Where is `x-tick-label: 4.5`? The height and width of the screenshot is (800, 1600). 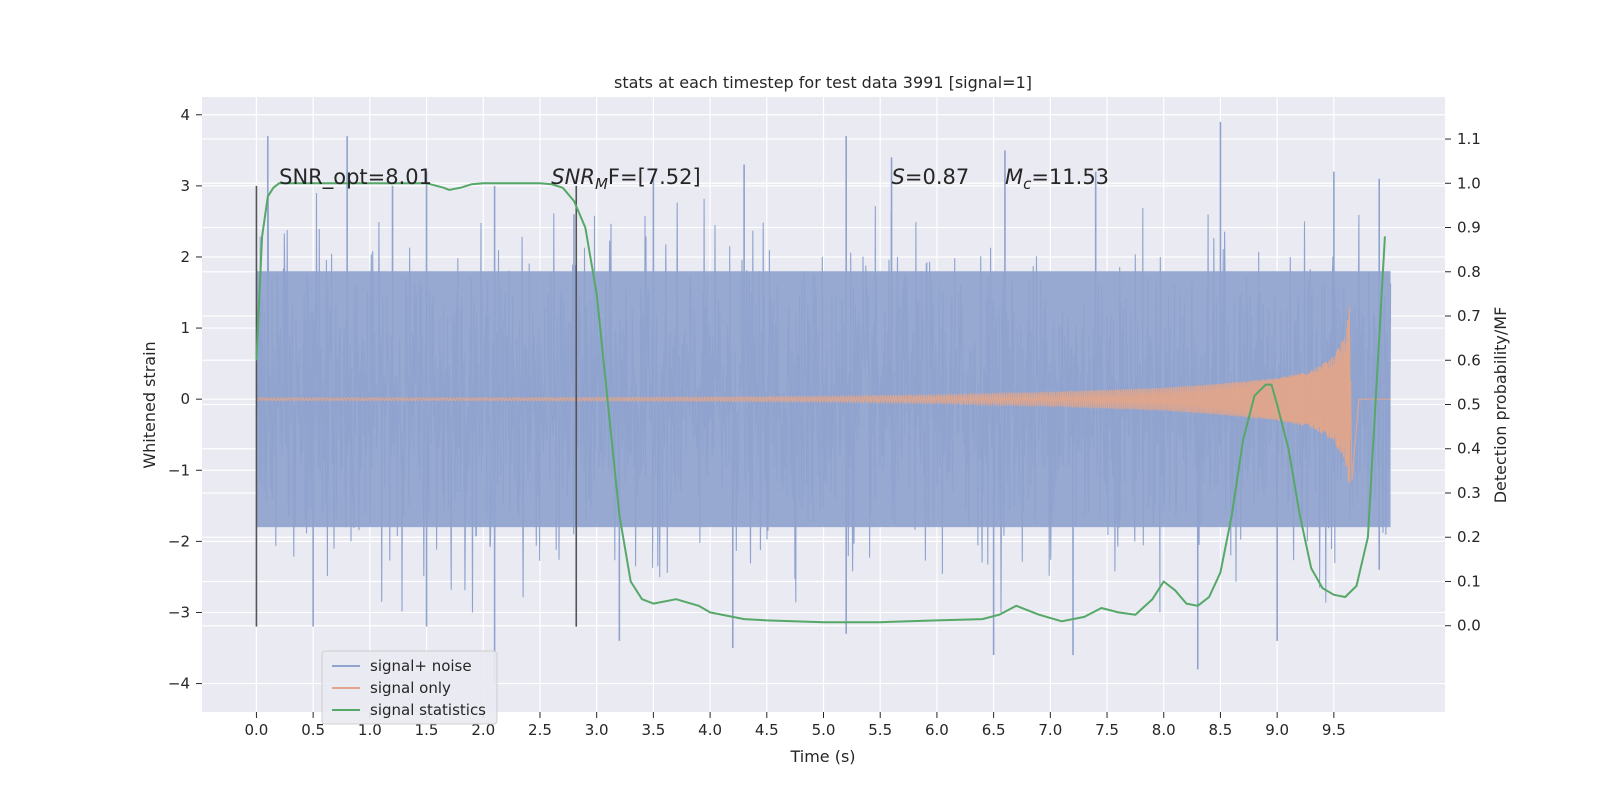 x-tick-label: 4.5 is located at coordinates (767, 730).